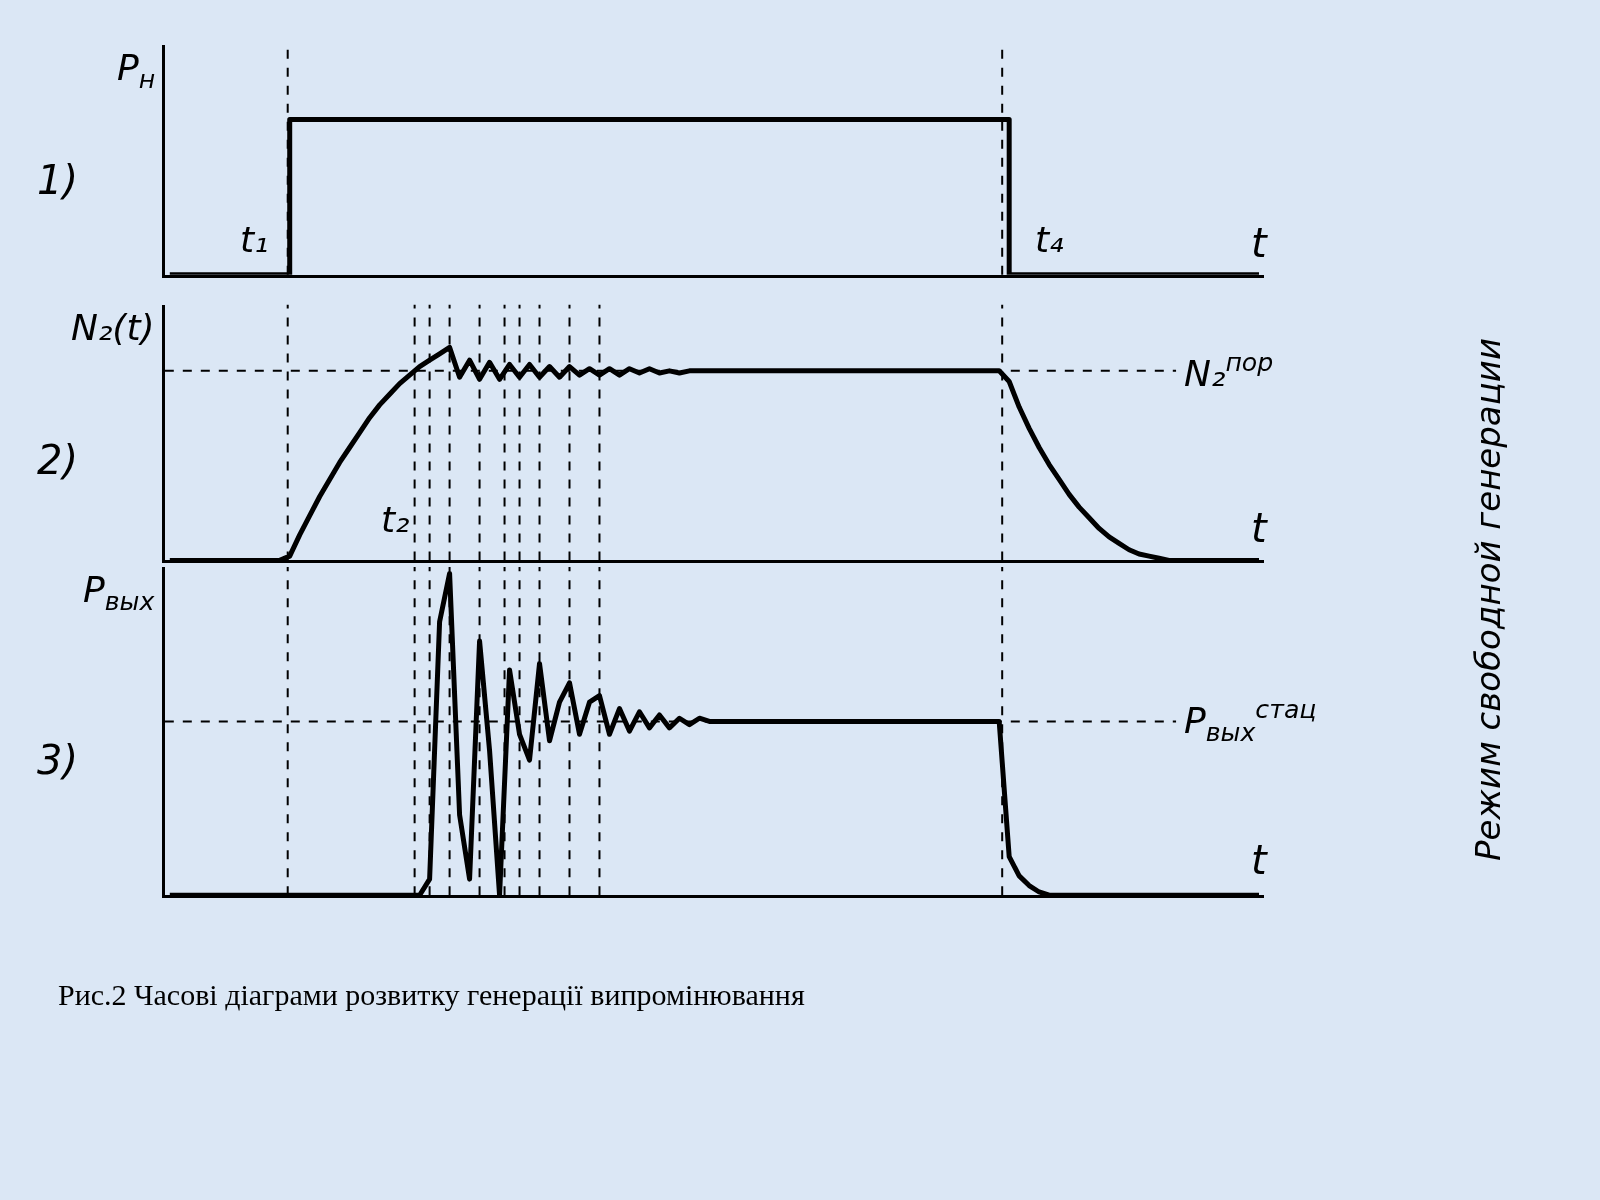 The height and width of the screenshot is (1200, 1600). Describe the element at coordinates (1488, 599) in the screenshot. I see `text: Режим свободной генерации` at that location.